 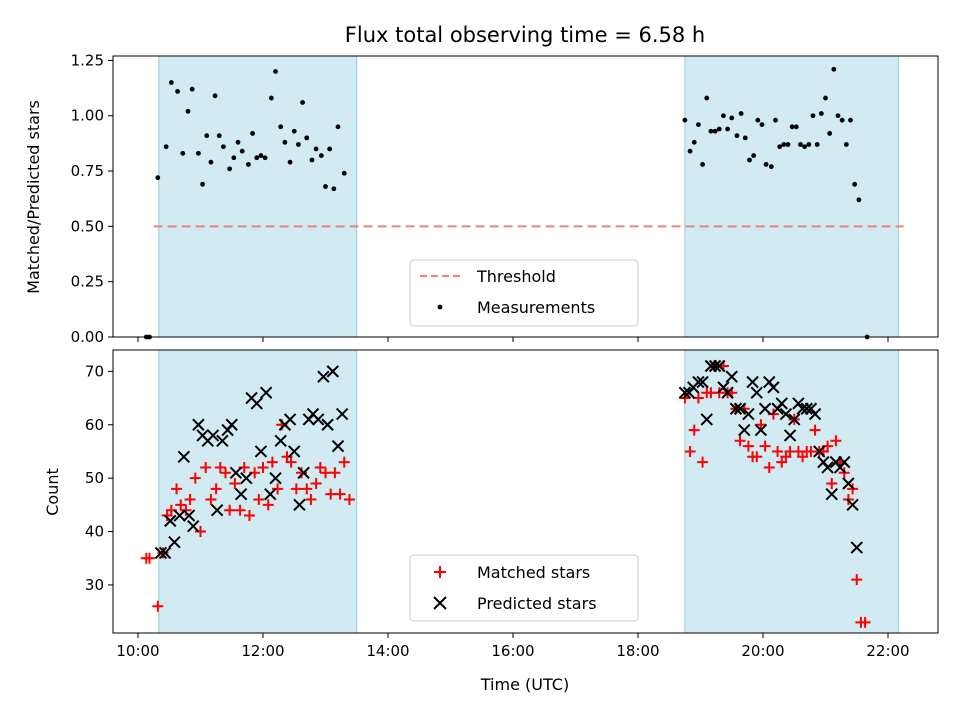 What do you see at coordinates (94, 371) in the screenshot?
I see `bottom-ytick-label: 70` at bounding box center [94, 371].